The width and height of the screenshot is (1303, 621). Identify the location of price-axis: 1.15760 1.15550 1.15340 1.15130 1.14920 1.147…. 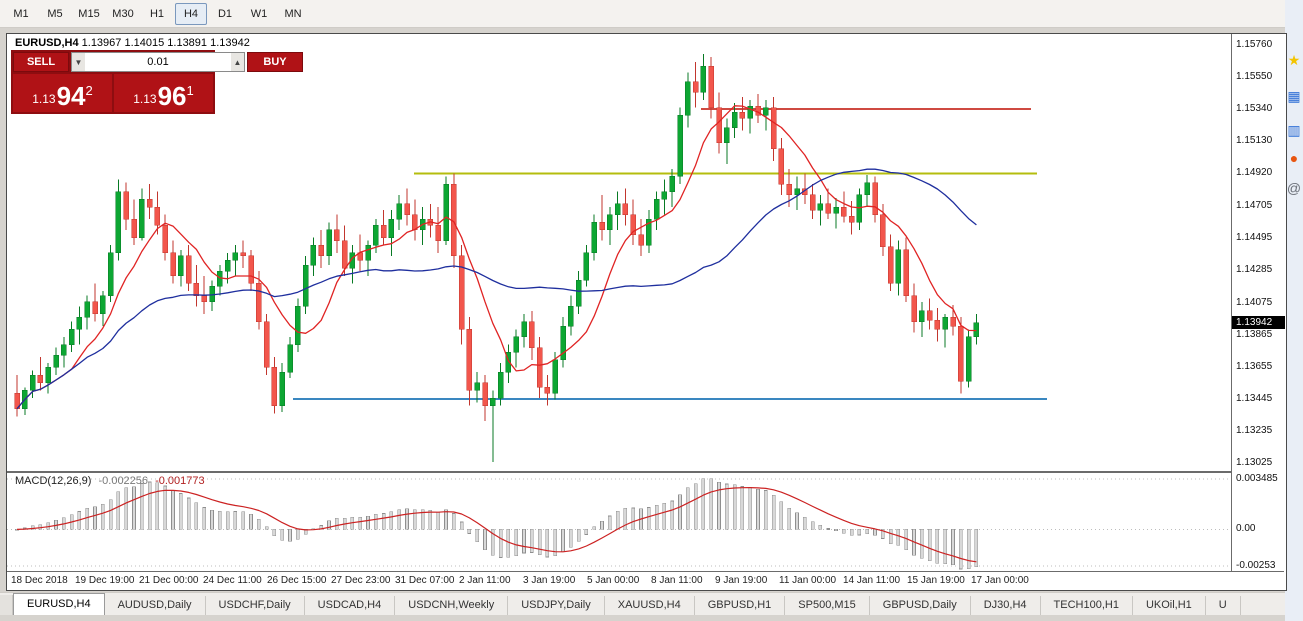
(1258, 302).